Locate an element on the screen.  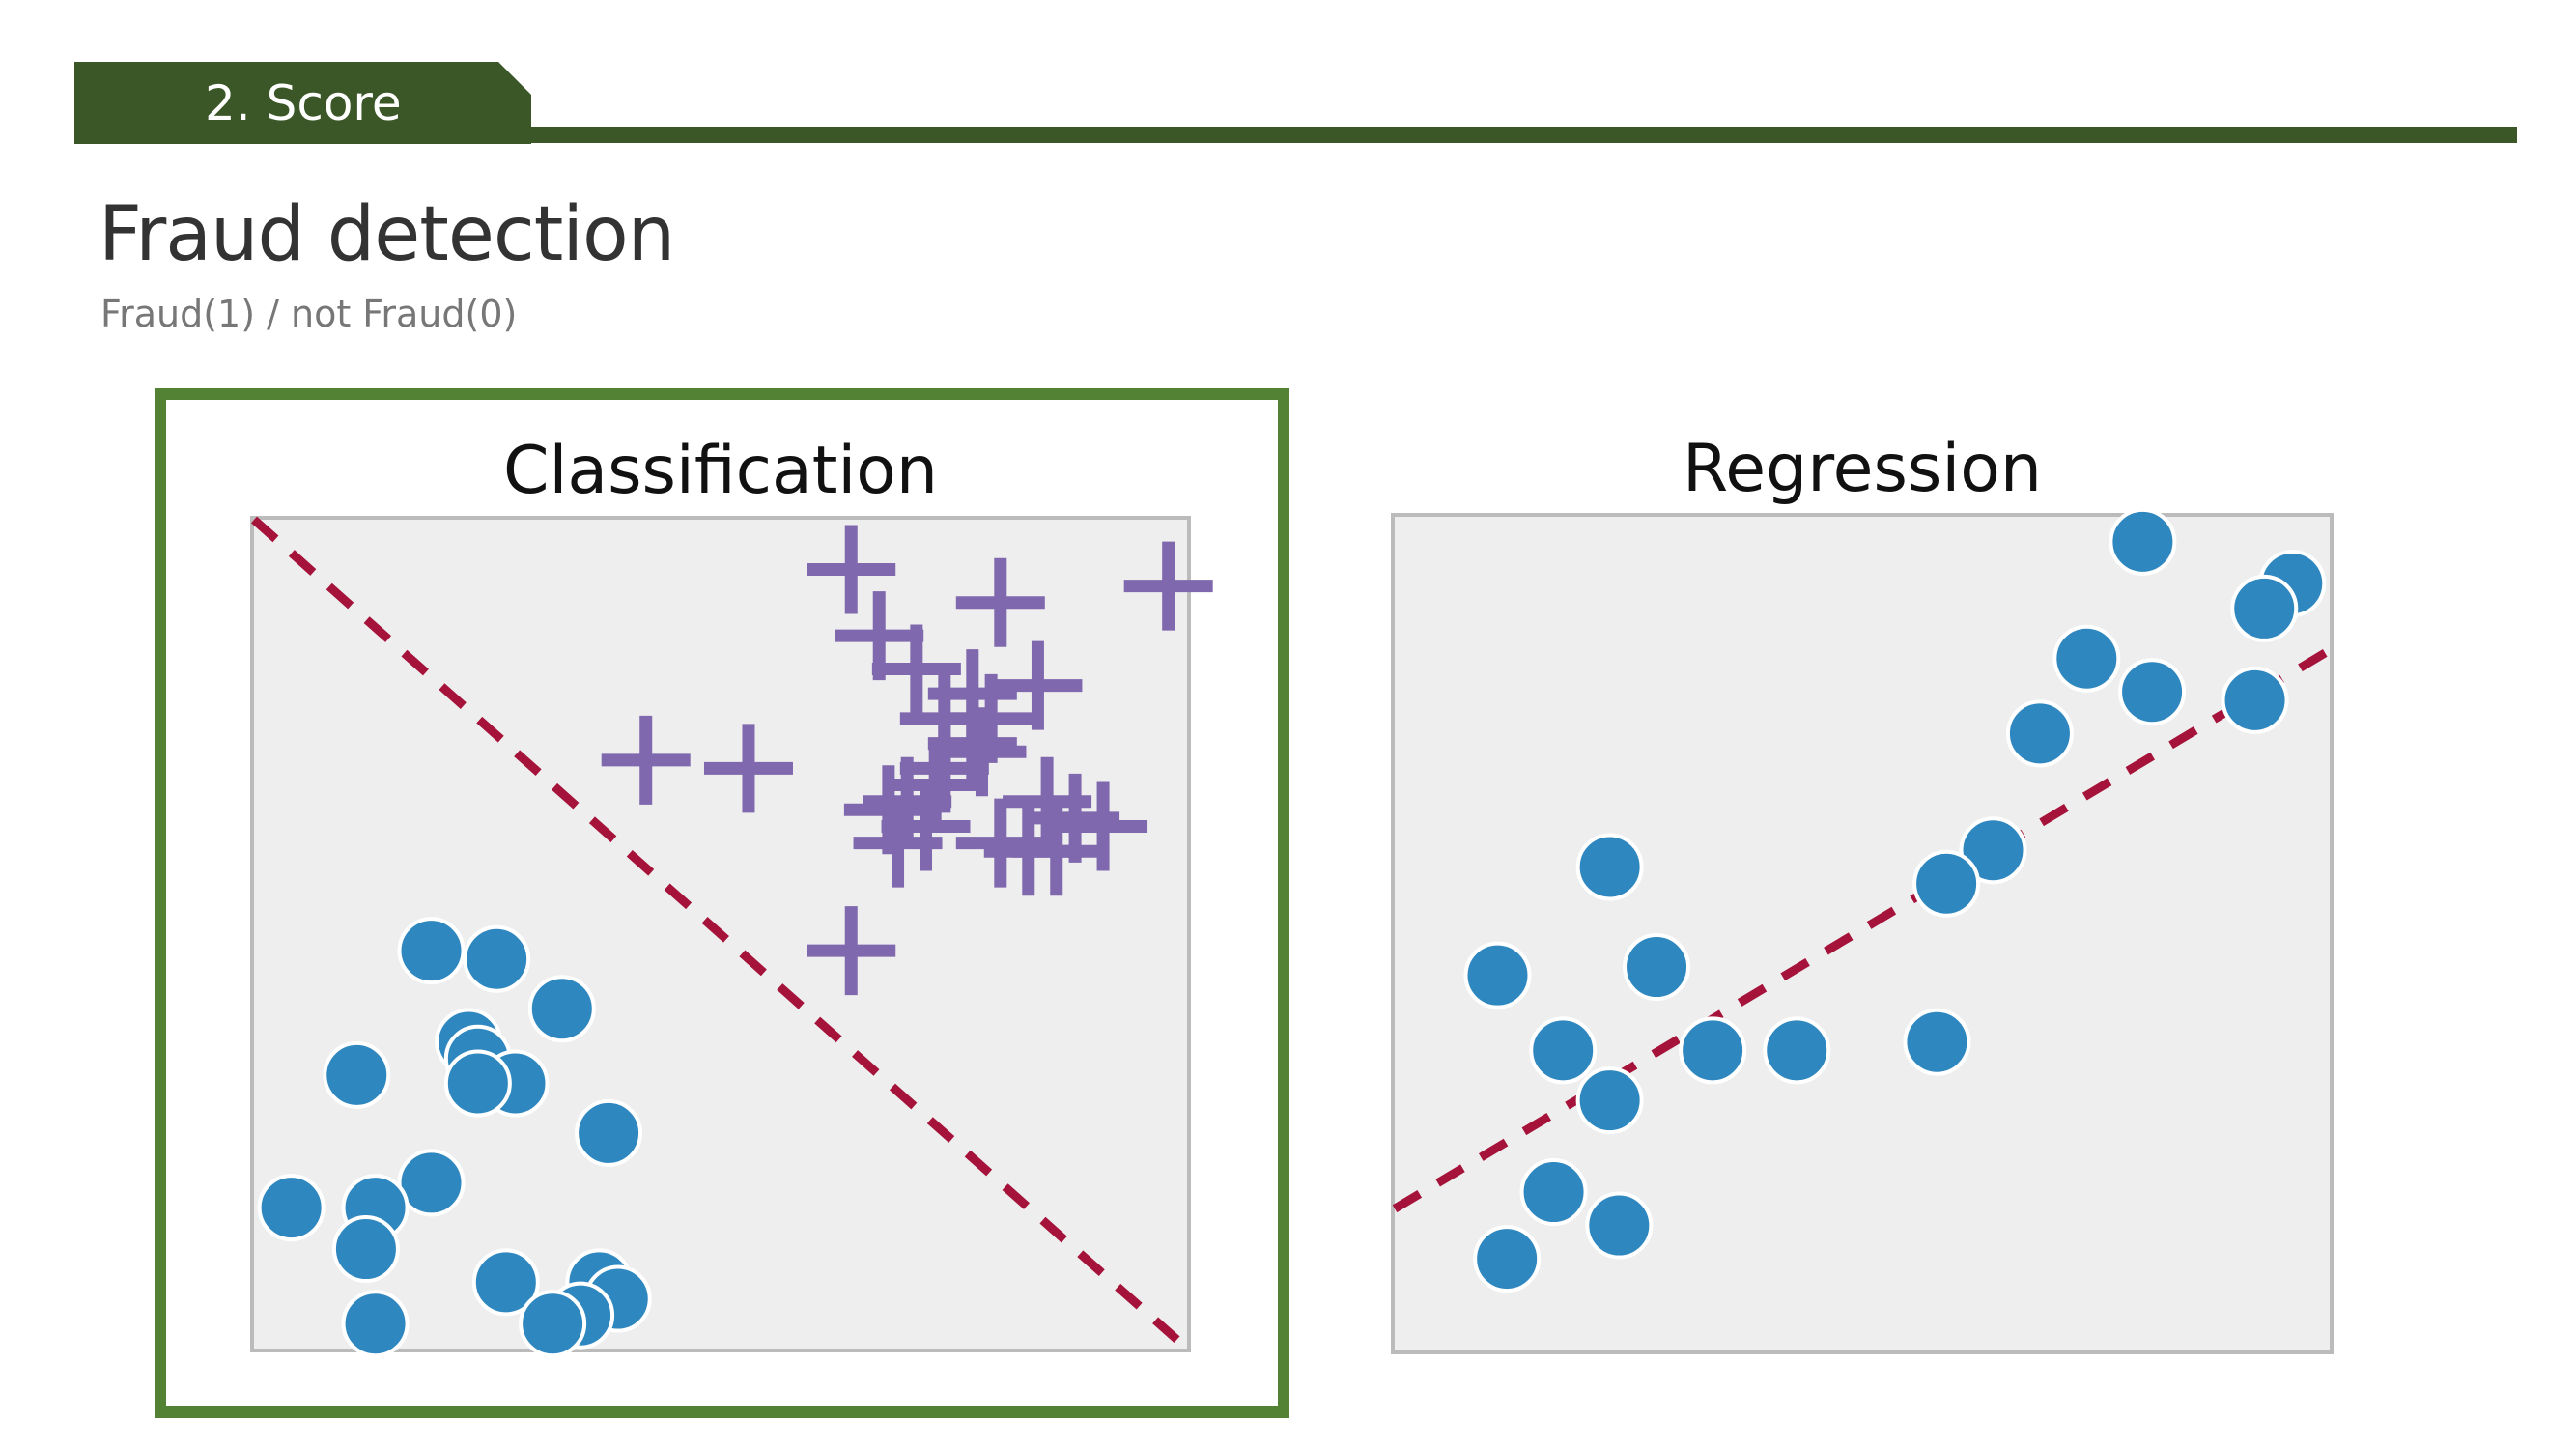
section-tab-shape is located at coordinates (302, 103).